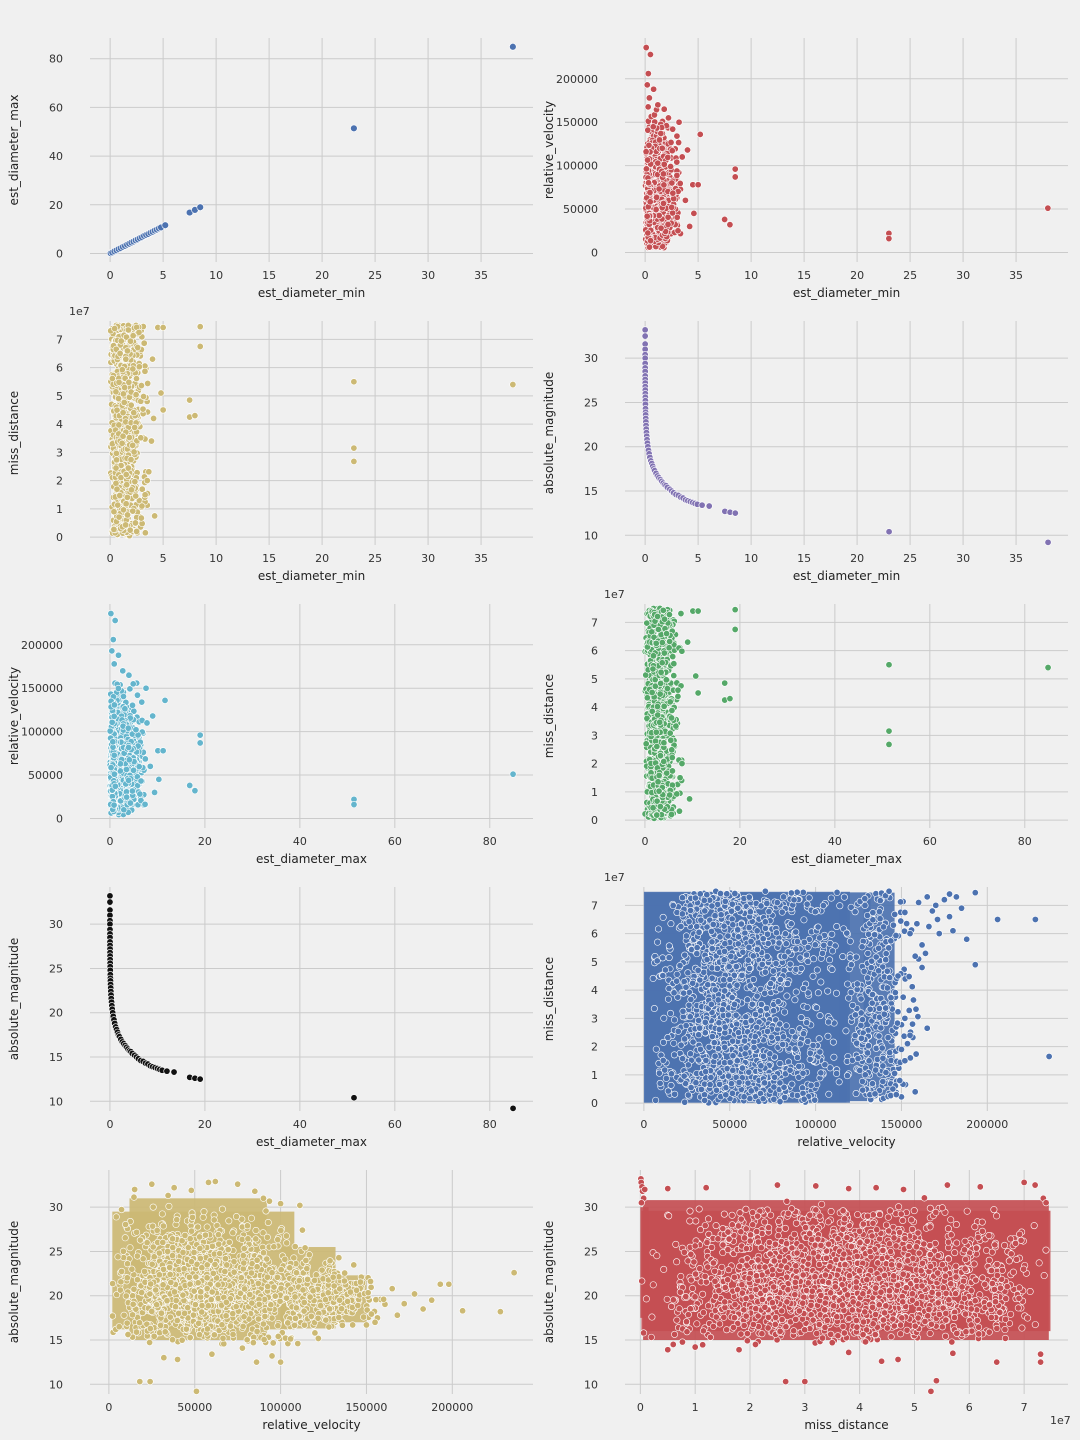 This screenshot has height=1440, width=1080. I want to click on x-tick-label: 40, so click(300, 841).